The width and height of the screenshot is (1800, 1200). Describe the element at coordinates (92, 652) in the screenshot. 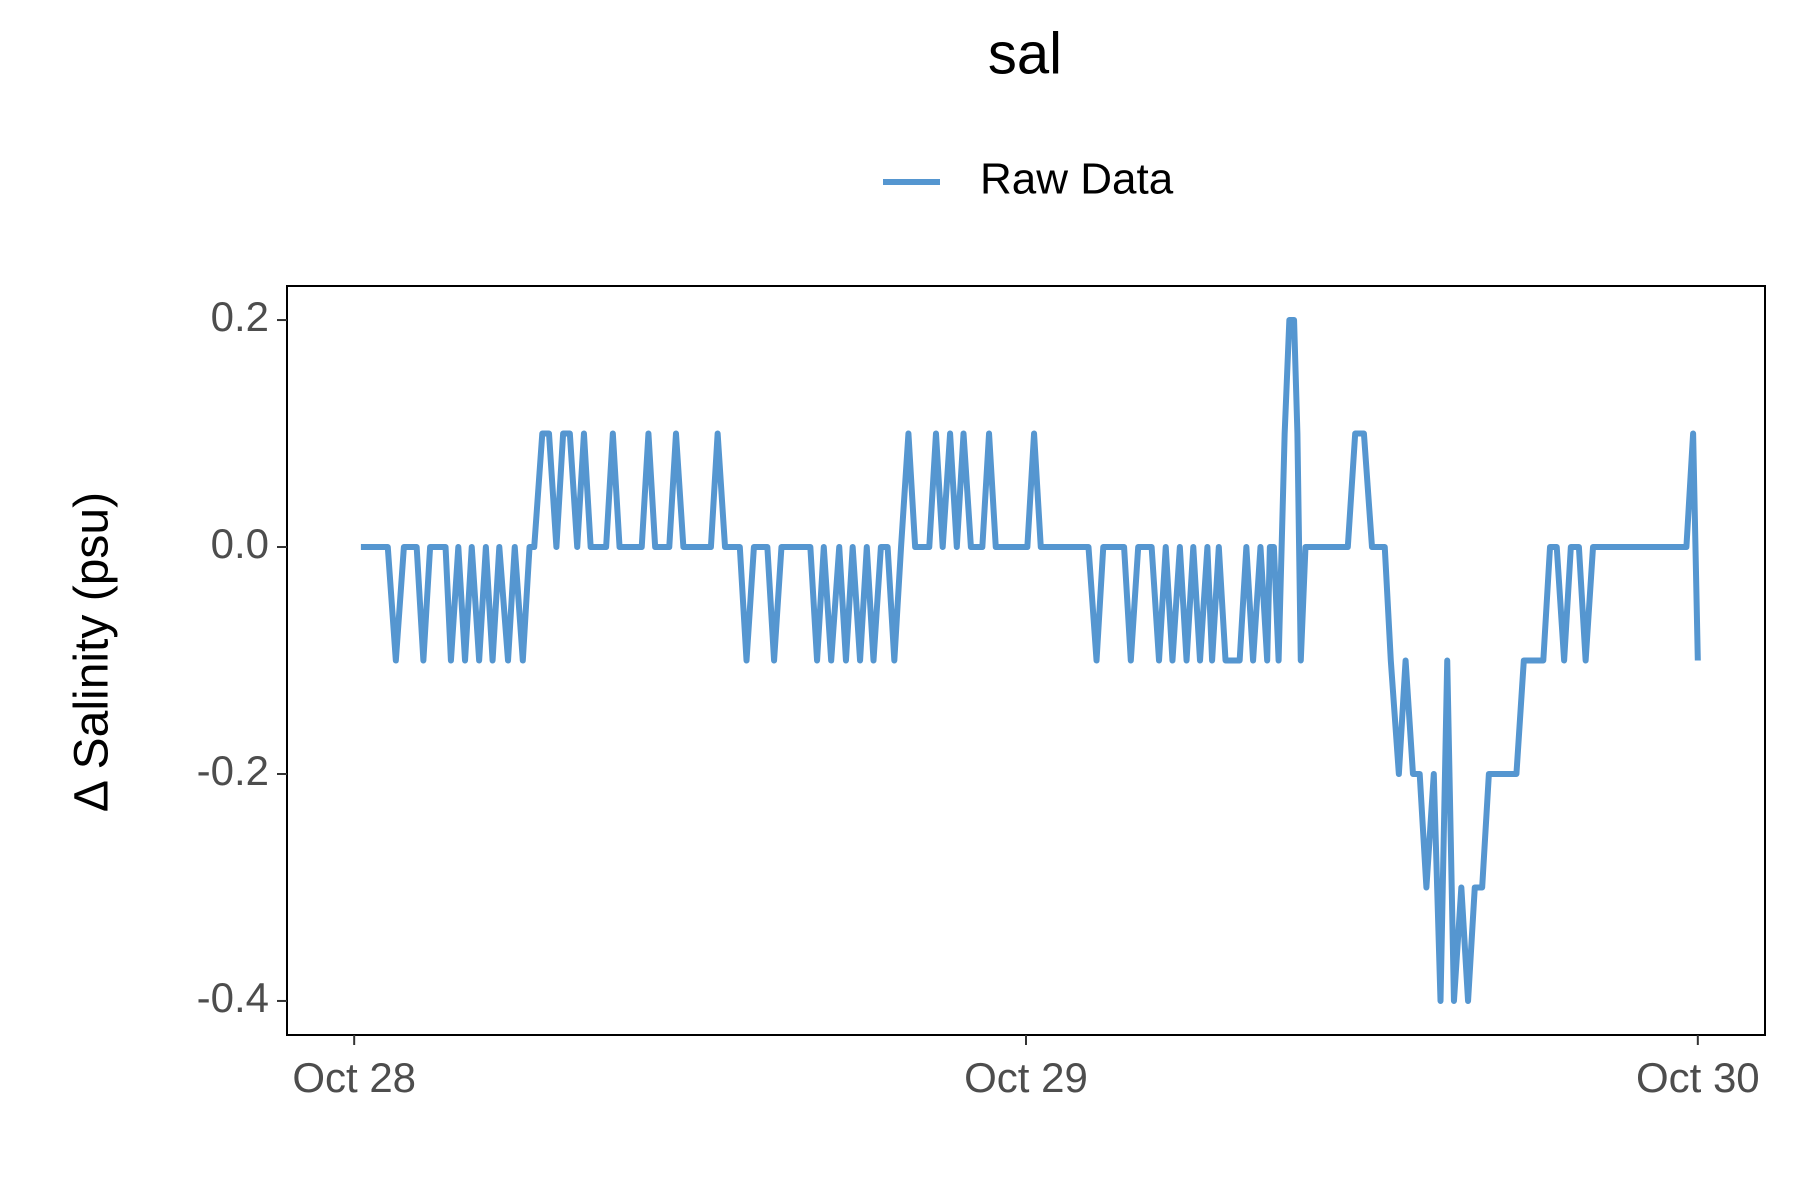

I see `y-axis-label: Δ Salinity (psu)` at that location.